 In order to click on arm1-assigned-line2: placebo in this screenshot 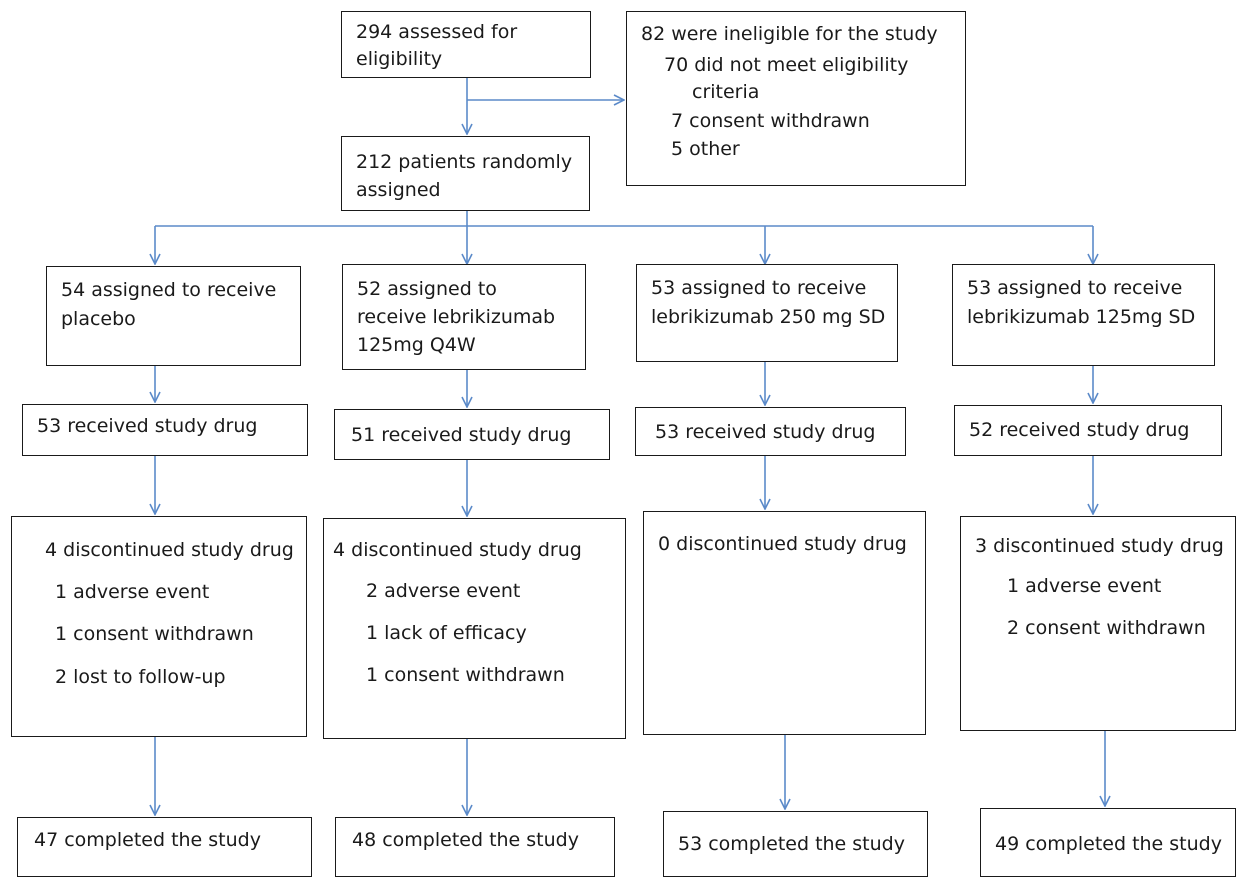, I will do `click(98, 319)`.